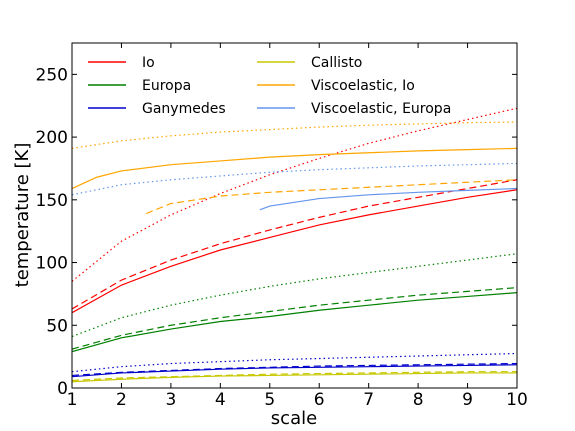 This screenshot has height=431, width=575. I want to click on x-tick-label-3: 4, so click(220, 400).